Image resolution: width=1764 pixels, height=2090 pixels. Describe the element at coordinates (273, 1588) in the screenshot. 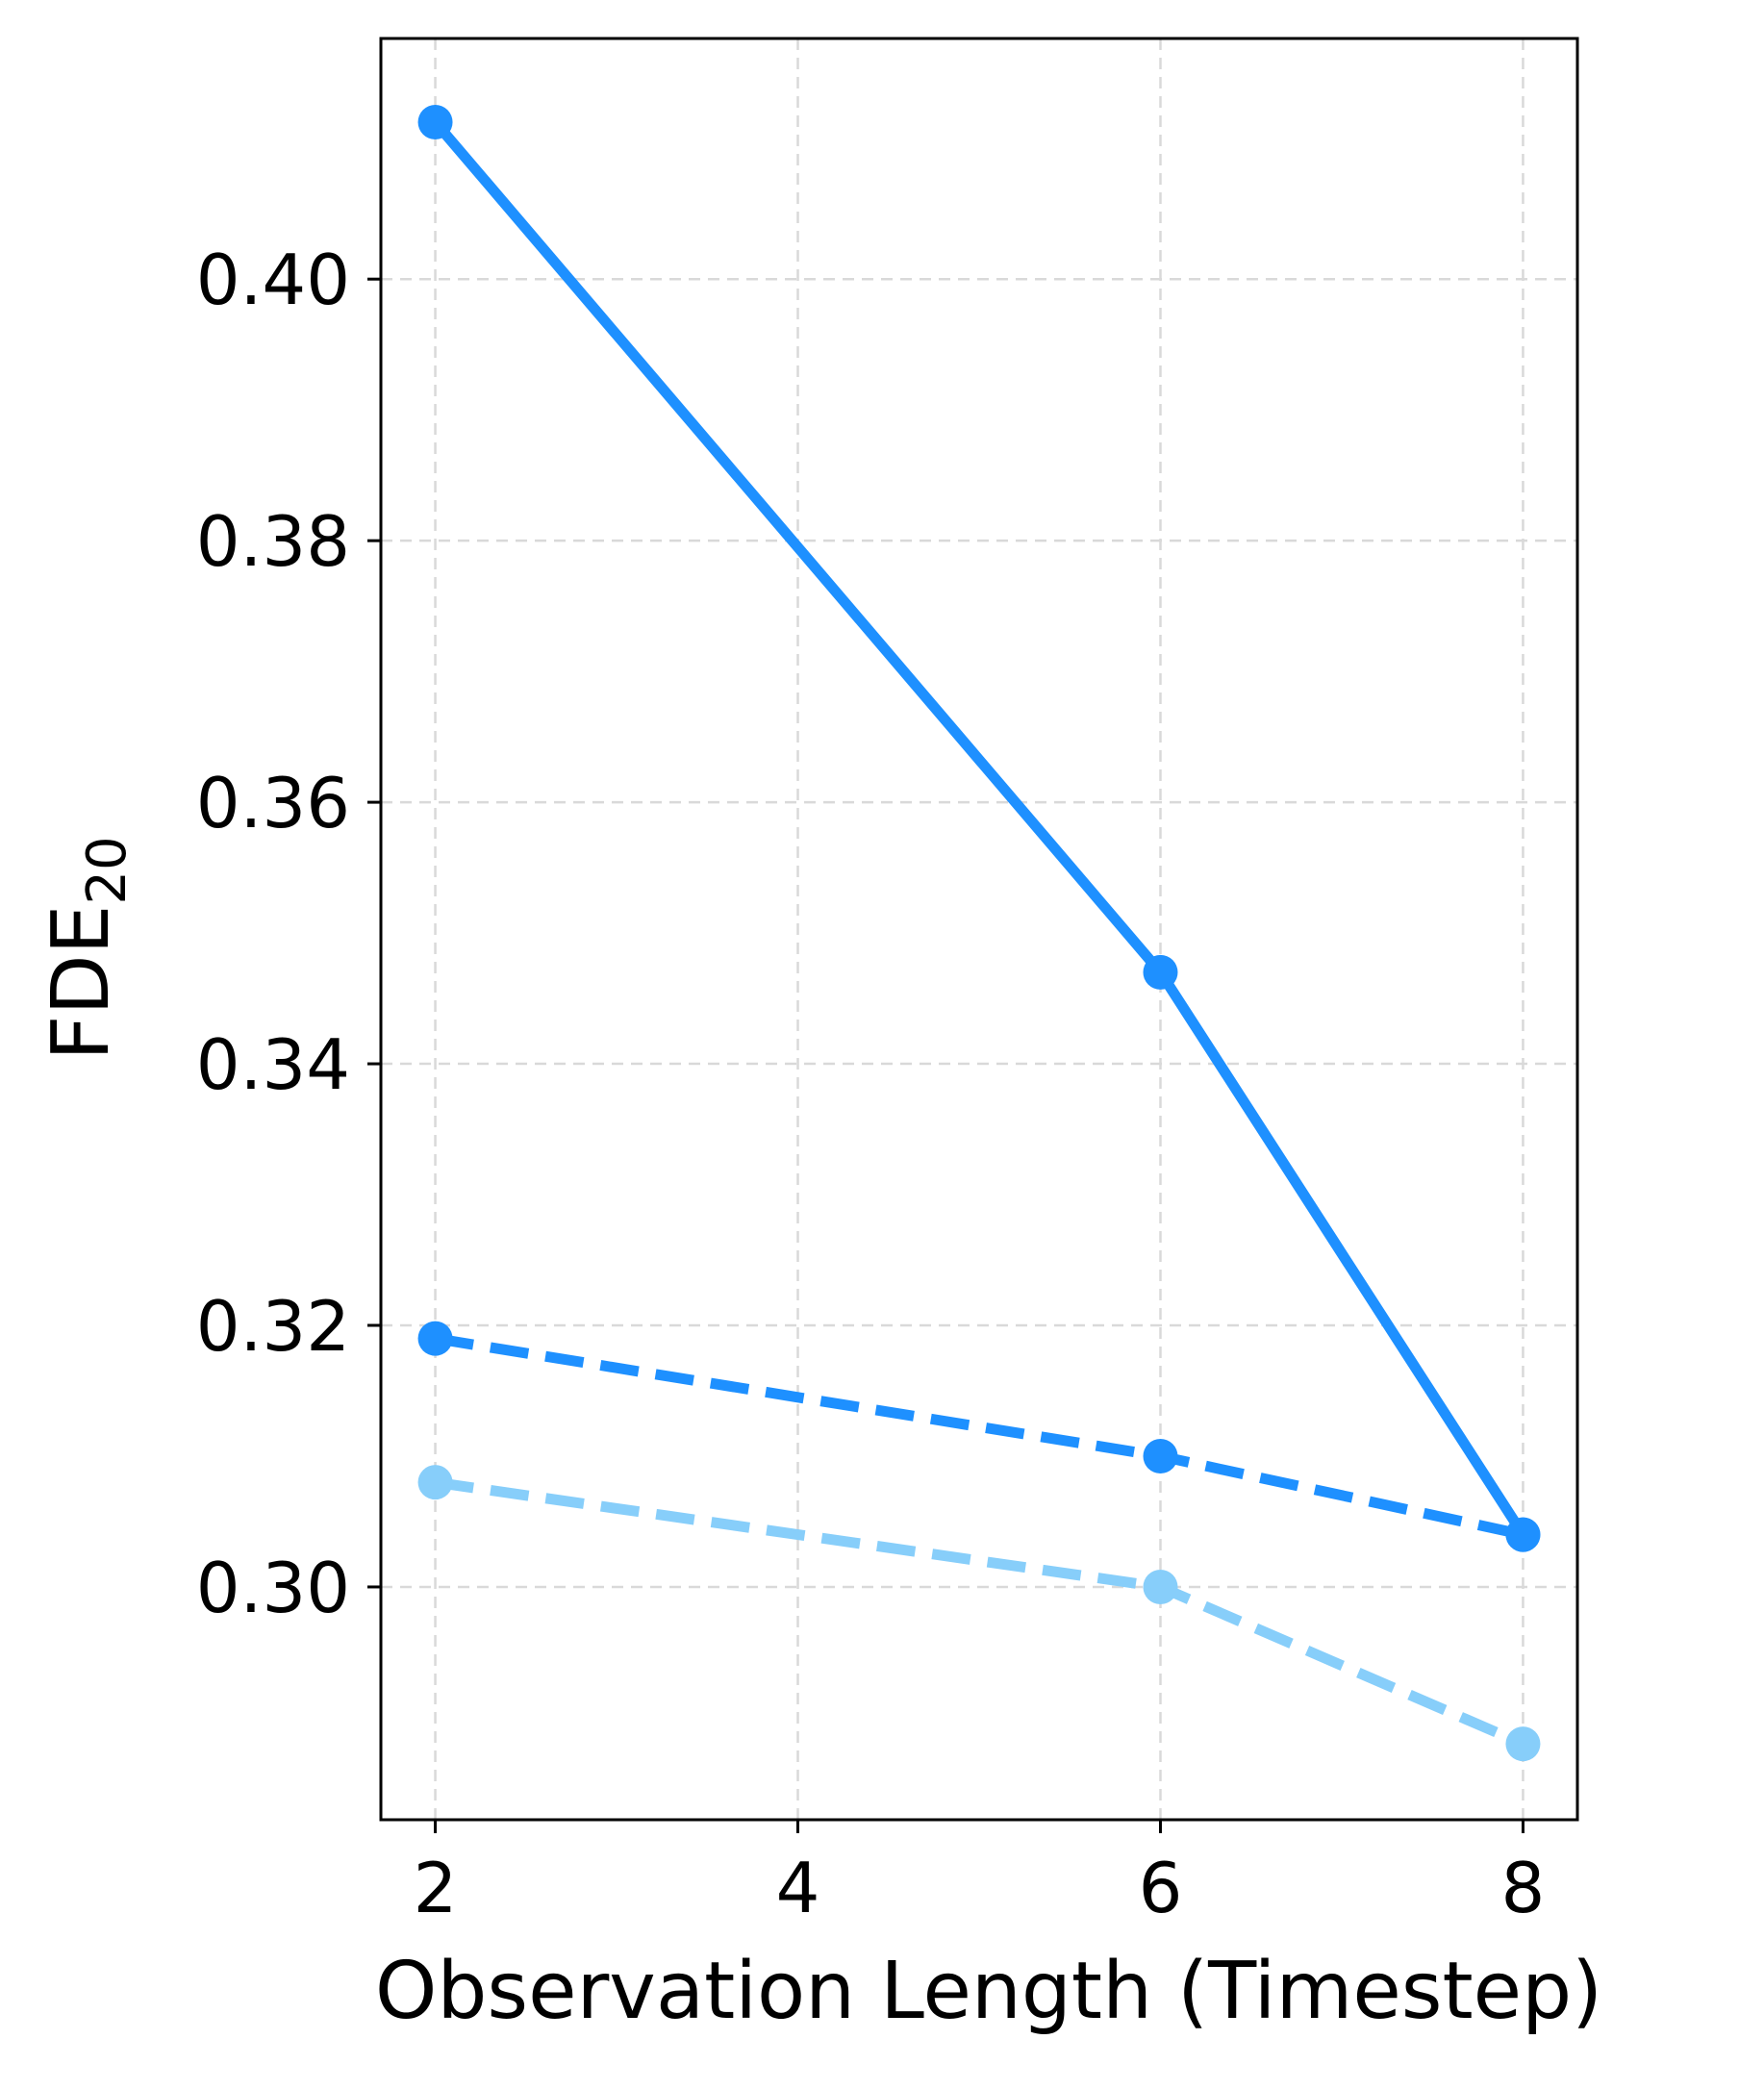

I see `y-tick-label: 0.30` at that location.